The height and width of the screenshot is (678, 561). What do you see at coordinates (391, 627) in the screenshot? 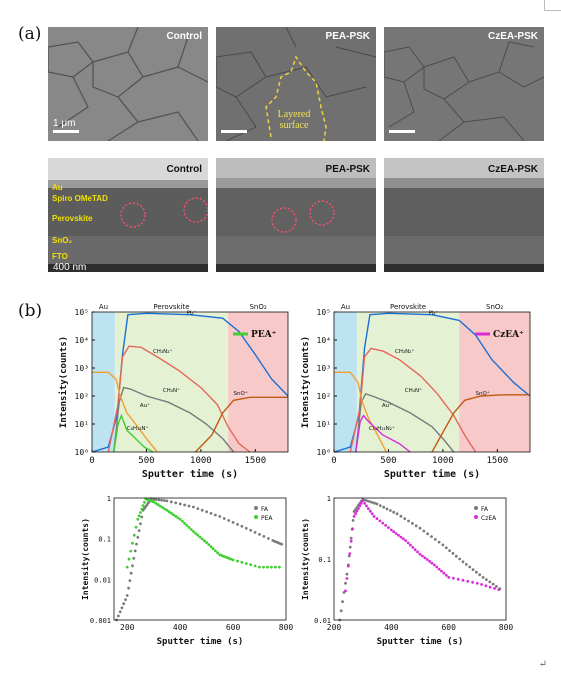
I see `x-tick-label: 400` at bounding box center [391, 627].